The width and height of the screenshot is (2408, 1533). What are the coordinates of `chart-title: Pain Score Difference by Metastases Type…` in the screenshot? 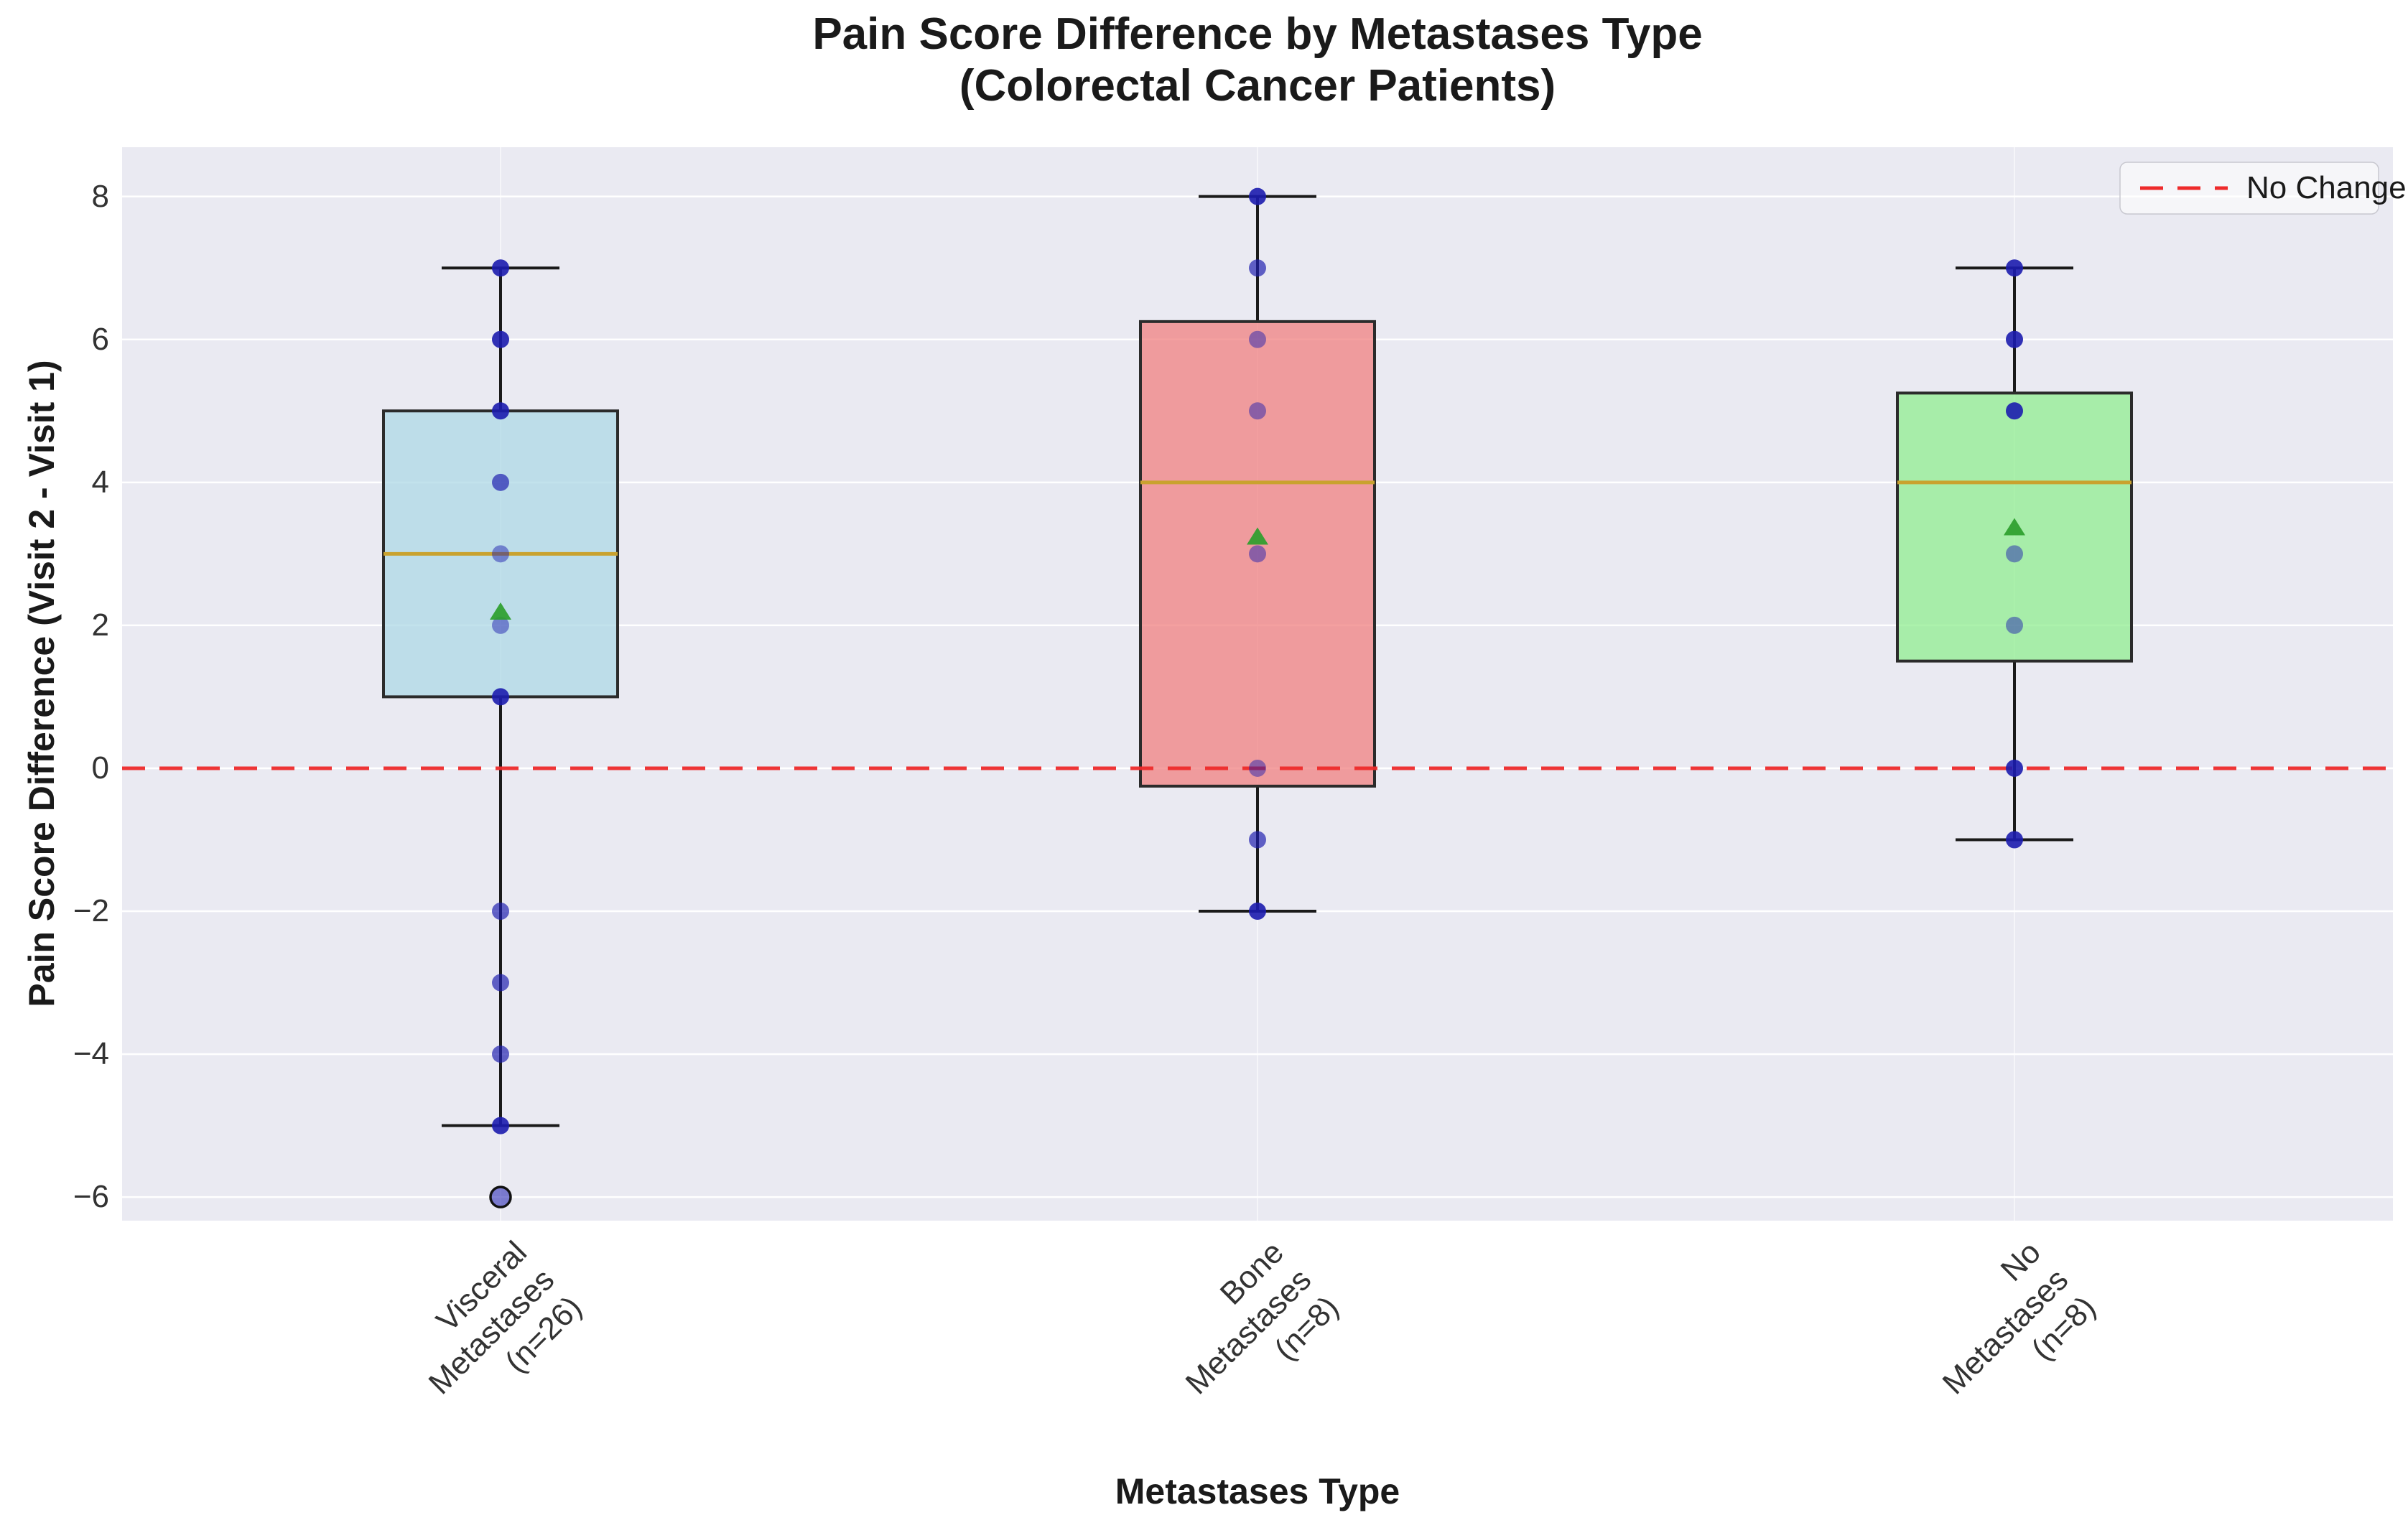 It's located at (1258, 61).